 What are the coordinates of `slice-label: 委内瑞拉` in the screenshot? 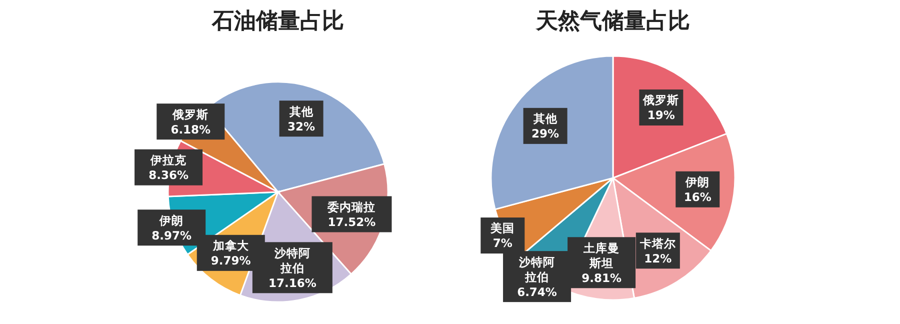 It's located at (351, 207).